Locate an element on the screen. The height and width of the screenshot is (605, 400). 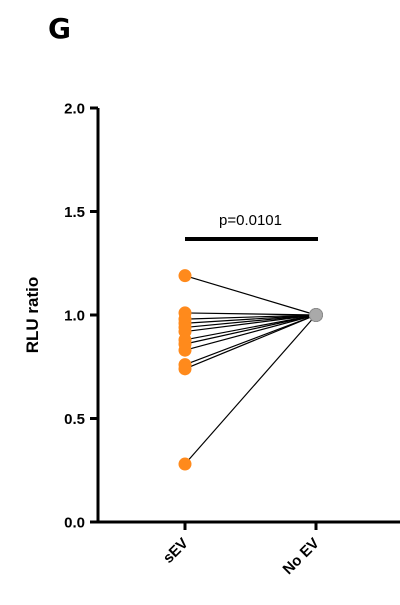
y-tick-label: 1.0 is located at coordinates (74, 316).